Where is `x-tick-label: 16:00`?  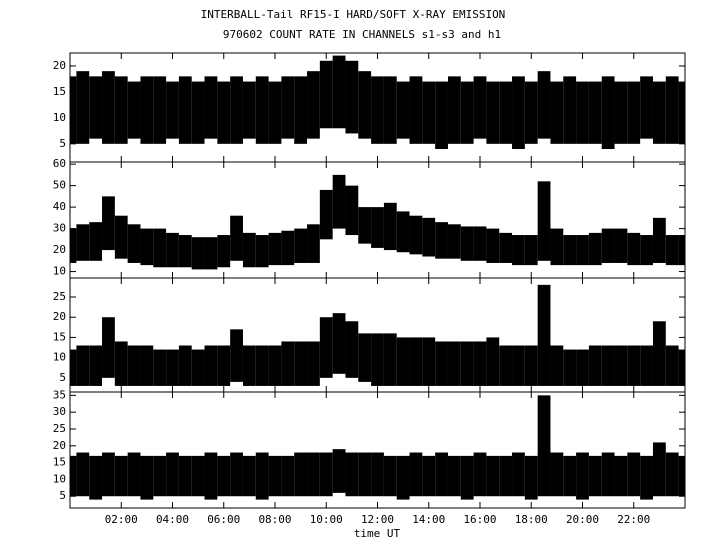 x-tick-label: 16:00 is located at coordinates (479, 519).